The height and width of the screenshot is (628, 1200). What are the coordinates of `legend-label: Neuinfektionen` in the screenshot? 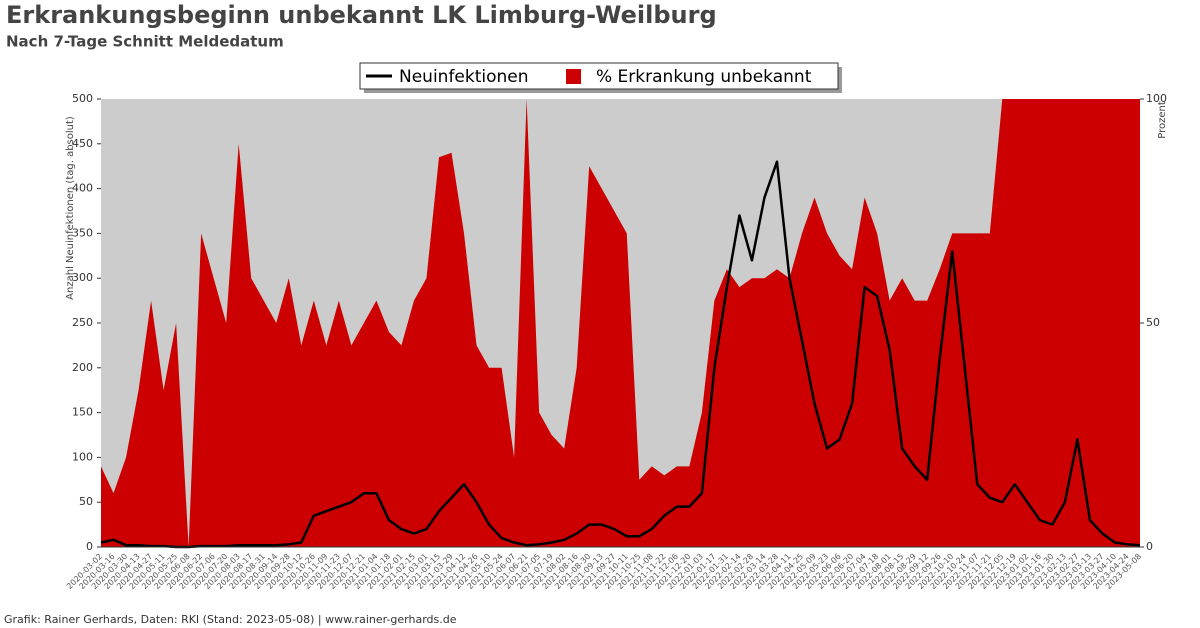 It's located at (464, 77).